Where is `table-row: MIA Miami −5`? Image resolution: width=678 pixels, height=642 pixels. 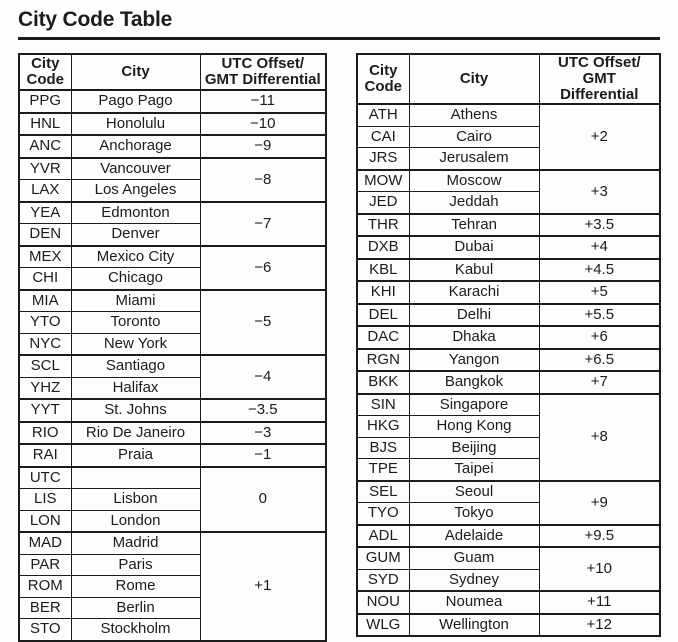
table-row: MIA Miami −5 is located at coordinates (172, 322).